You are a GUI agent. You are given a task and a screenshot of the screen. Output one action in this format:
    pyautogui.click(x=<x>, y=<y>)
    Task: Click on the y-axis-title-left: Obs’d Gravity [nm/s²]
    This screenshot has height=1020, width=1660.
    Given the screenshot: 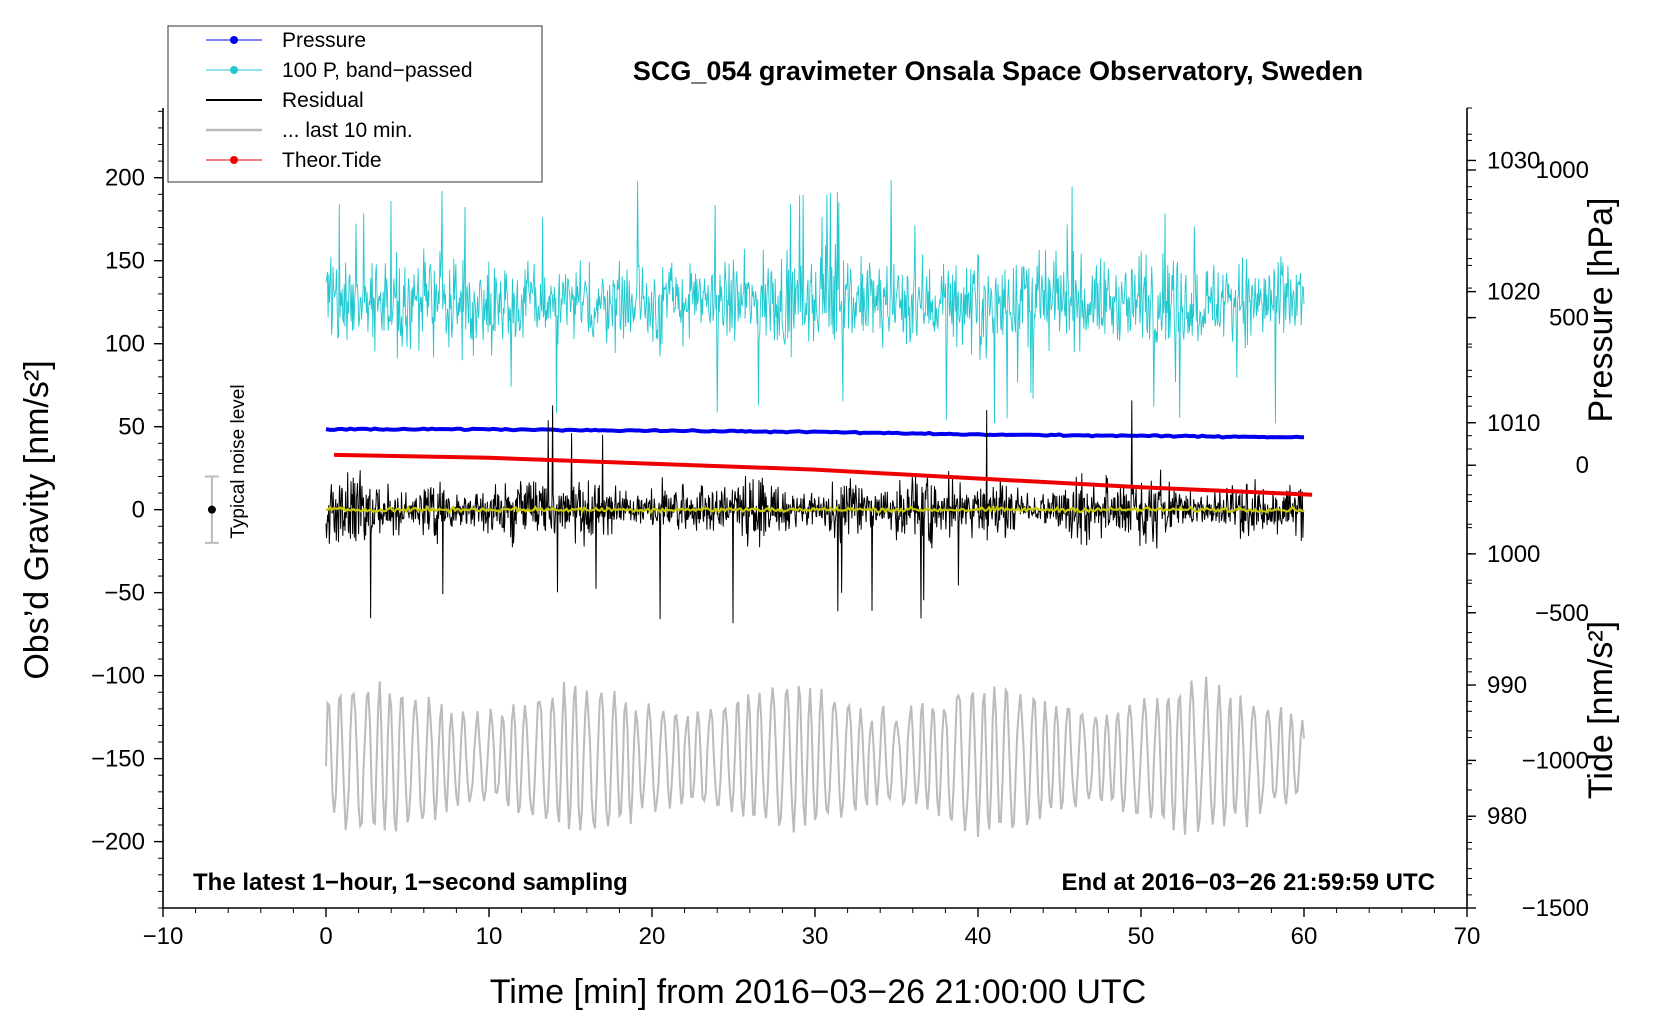 What is the action you would take?
    pyautogui.click(x=37, y=519)
    